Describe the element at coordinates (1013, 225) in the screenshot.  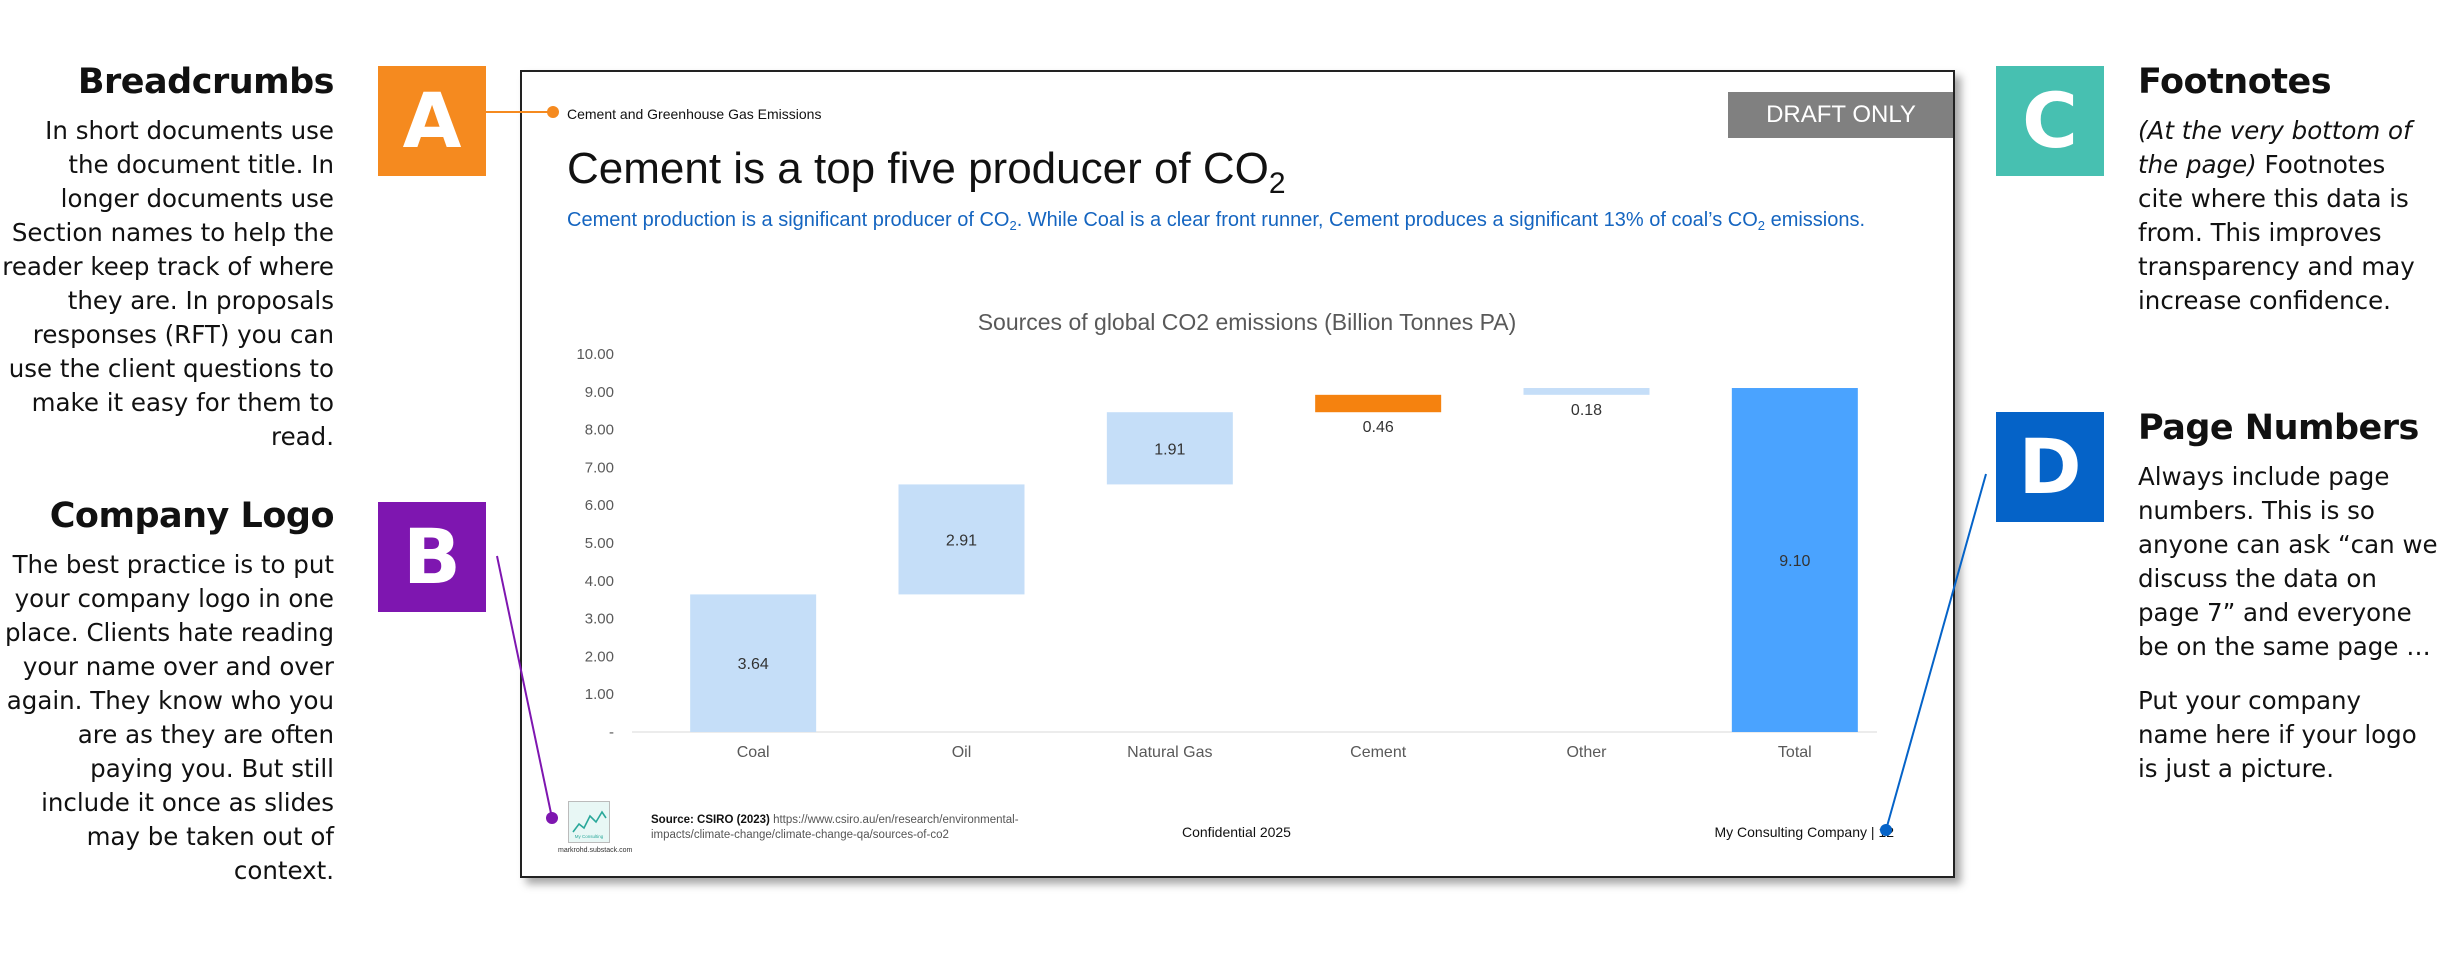
I see `slide-subtitle-subscript-1: 2` at that location.